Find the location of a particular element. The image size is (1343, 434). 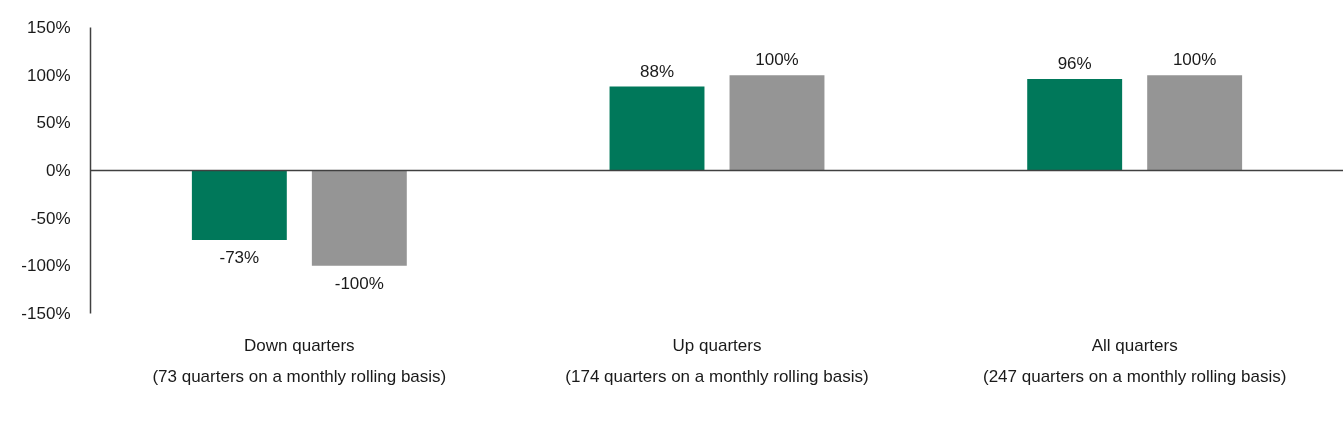

y-tick-label: 50% is located at coordinates (53, 123).